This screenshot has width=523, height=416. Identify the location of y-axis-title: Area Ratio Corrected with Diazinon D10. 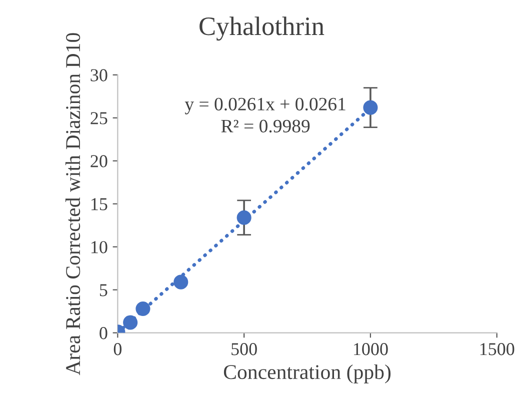
(72, 204).